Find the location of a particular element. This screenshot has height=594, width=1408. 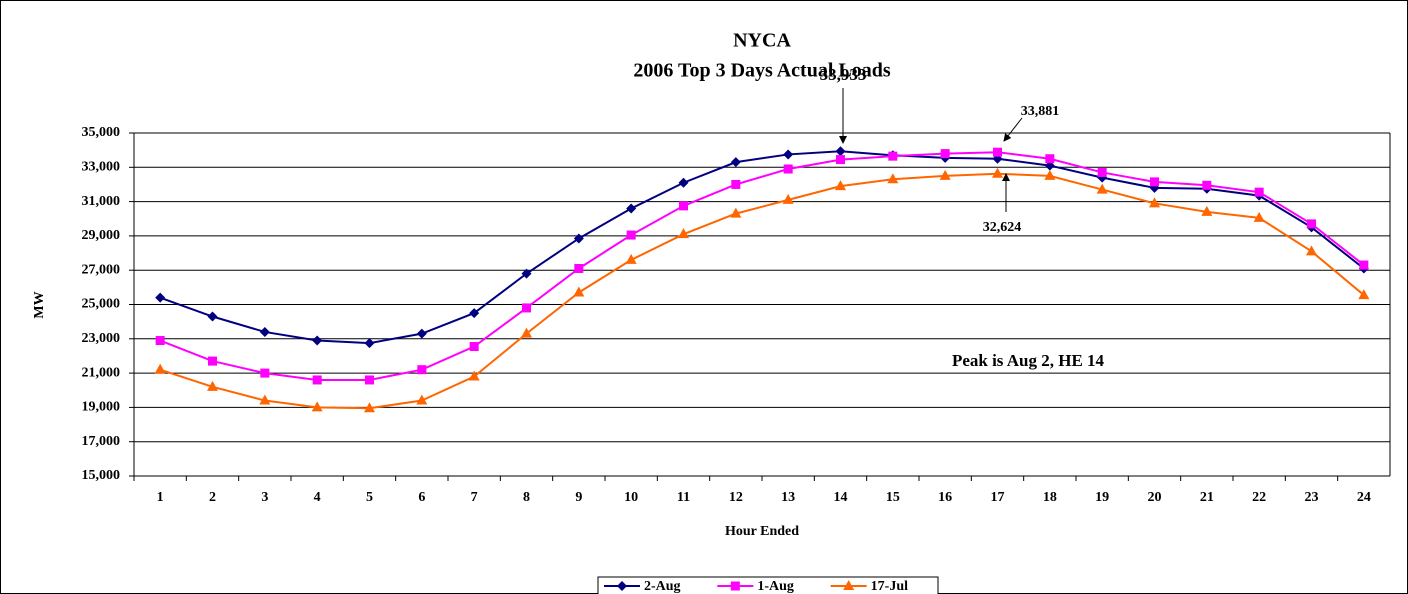

x-axis-label: Hour Ended is located at coordinates (762, 531).